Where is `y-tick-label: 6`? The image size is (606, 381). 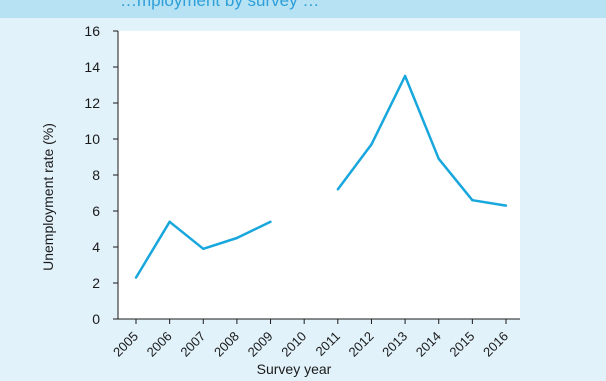
y-tick-label: 6 is located at coordinates (96, 211).